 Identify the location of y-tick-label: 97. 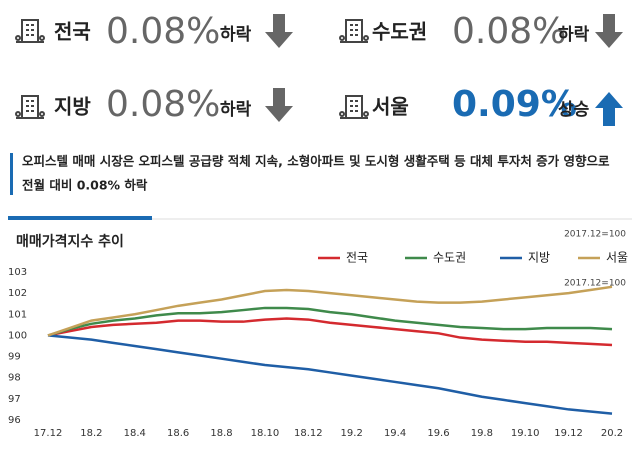
(14, 399).